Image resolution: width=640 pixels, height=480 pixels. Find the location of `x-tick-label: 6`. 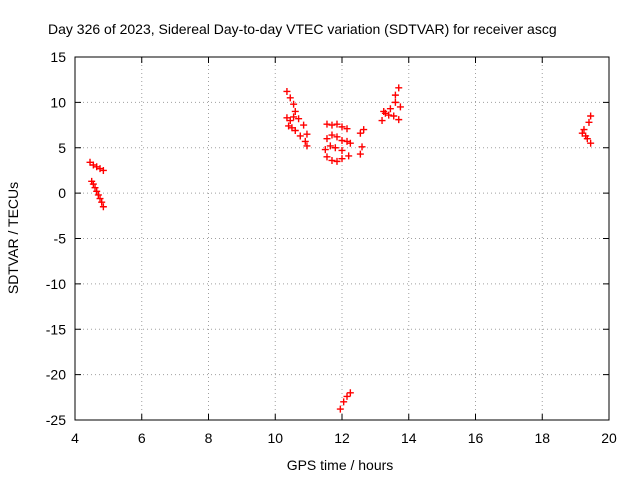

x-tick-label: 6 is located at coordinates (142, 438).